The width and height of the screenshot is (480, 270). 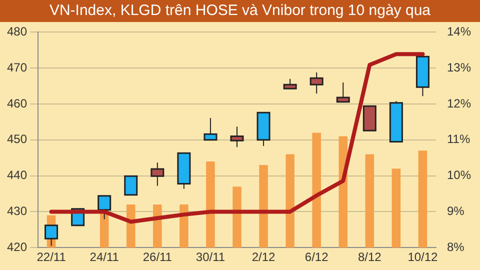 I want to click on y2-tick-label: 12%, so click(x=459, y=103).